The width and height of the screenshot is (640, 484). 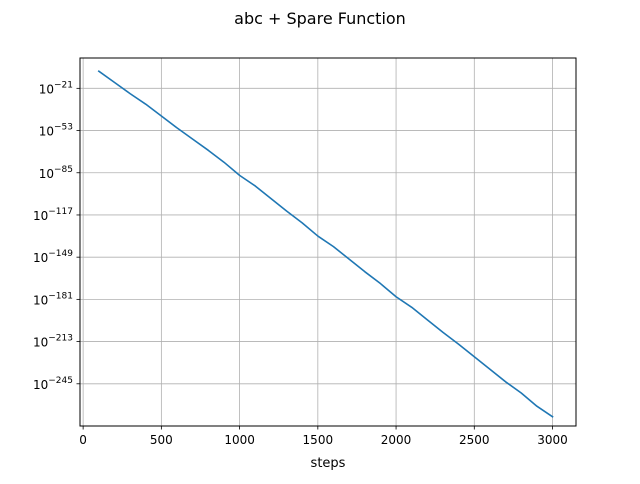 I want to click on y-tick-label-exponent: −149, so click(x=60, y=254).